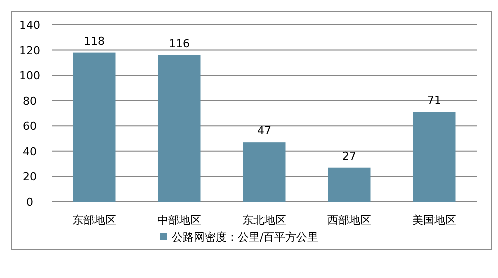 The width and height of the screenshot is (498, 278). I want to click on data-label: 71, so click(435, 101).